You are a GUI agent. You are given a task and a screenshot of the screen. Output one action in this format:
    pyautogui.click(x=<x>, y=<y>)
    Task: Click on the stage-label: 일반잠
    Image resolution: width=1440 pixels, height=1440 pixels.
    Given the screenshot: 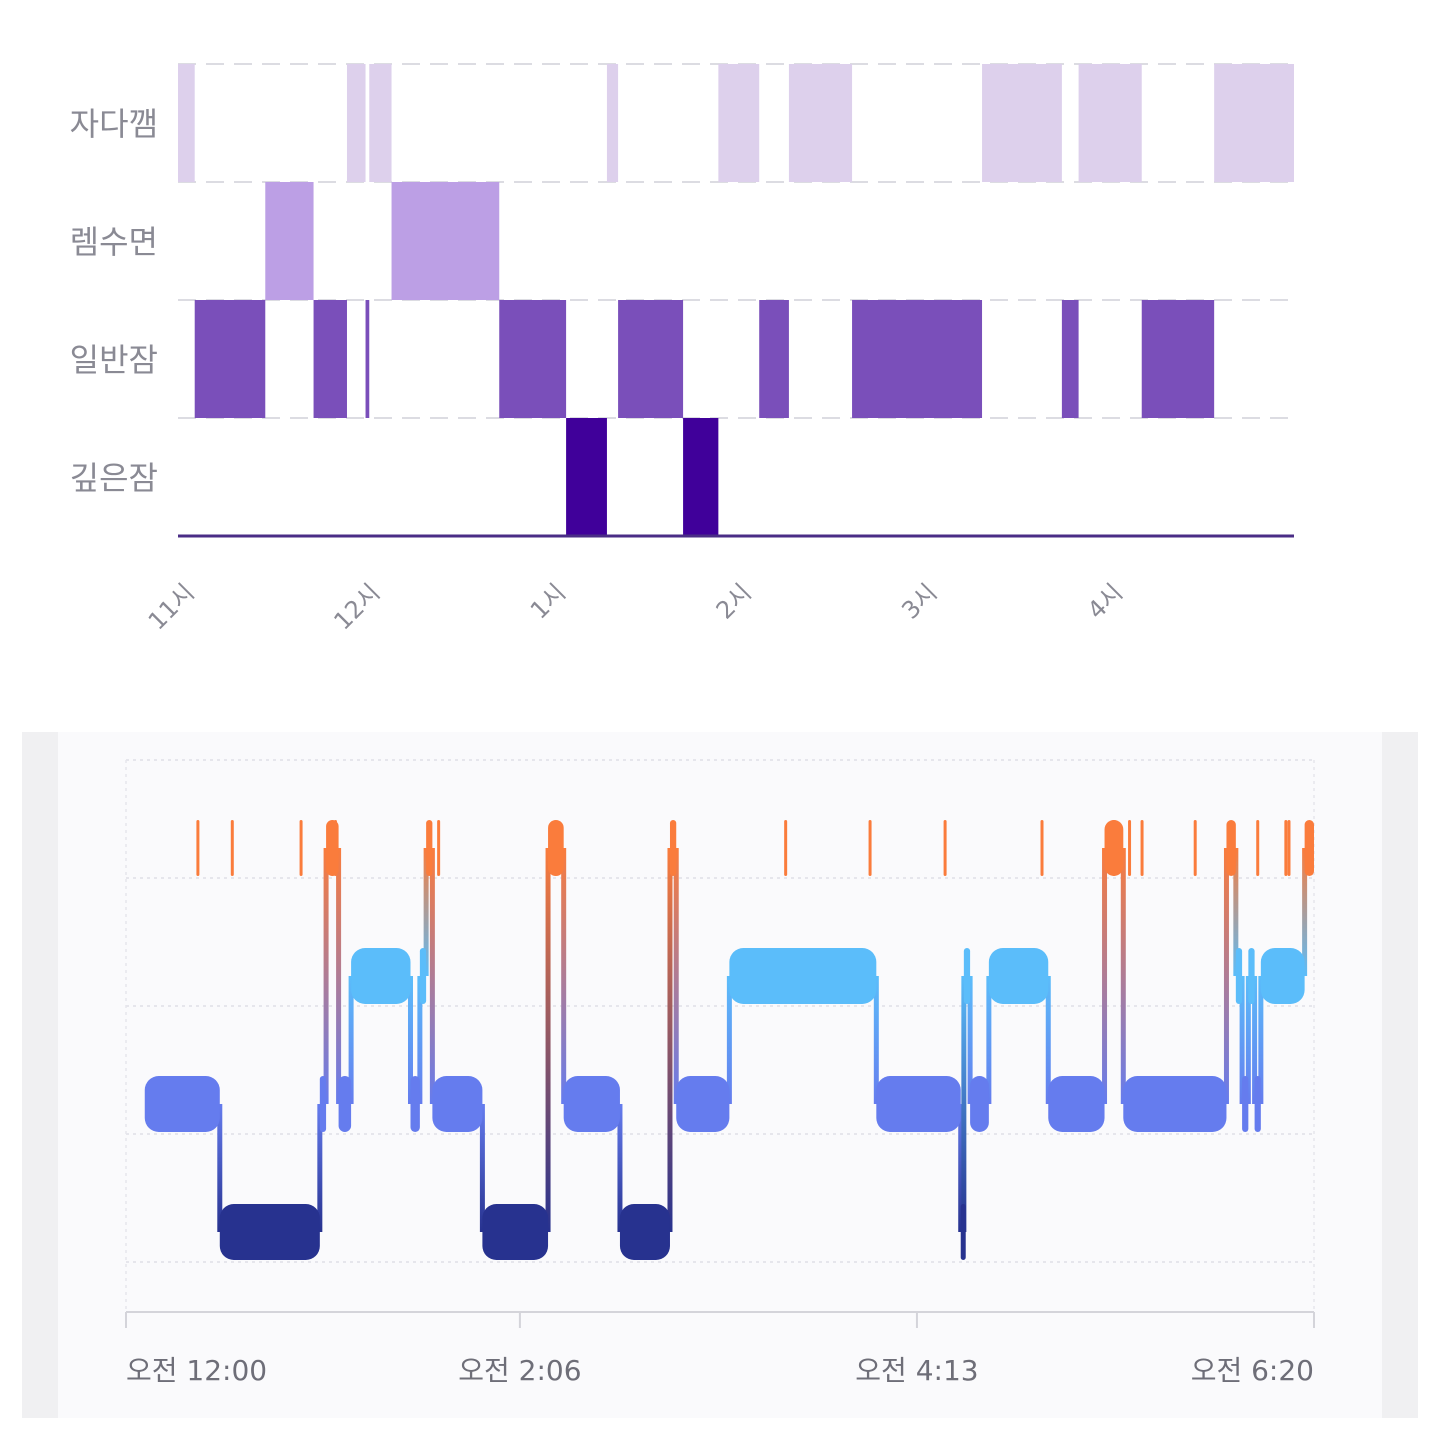 What is the action you would take?
    pyautogui.click(x=114, y=360)
    